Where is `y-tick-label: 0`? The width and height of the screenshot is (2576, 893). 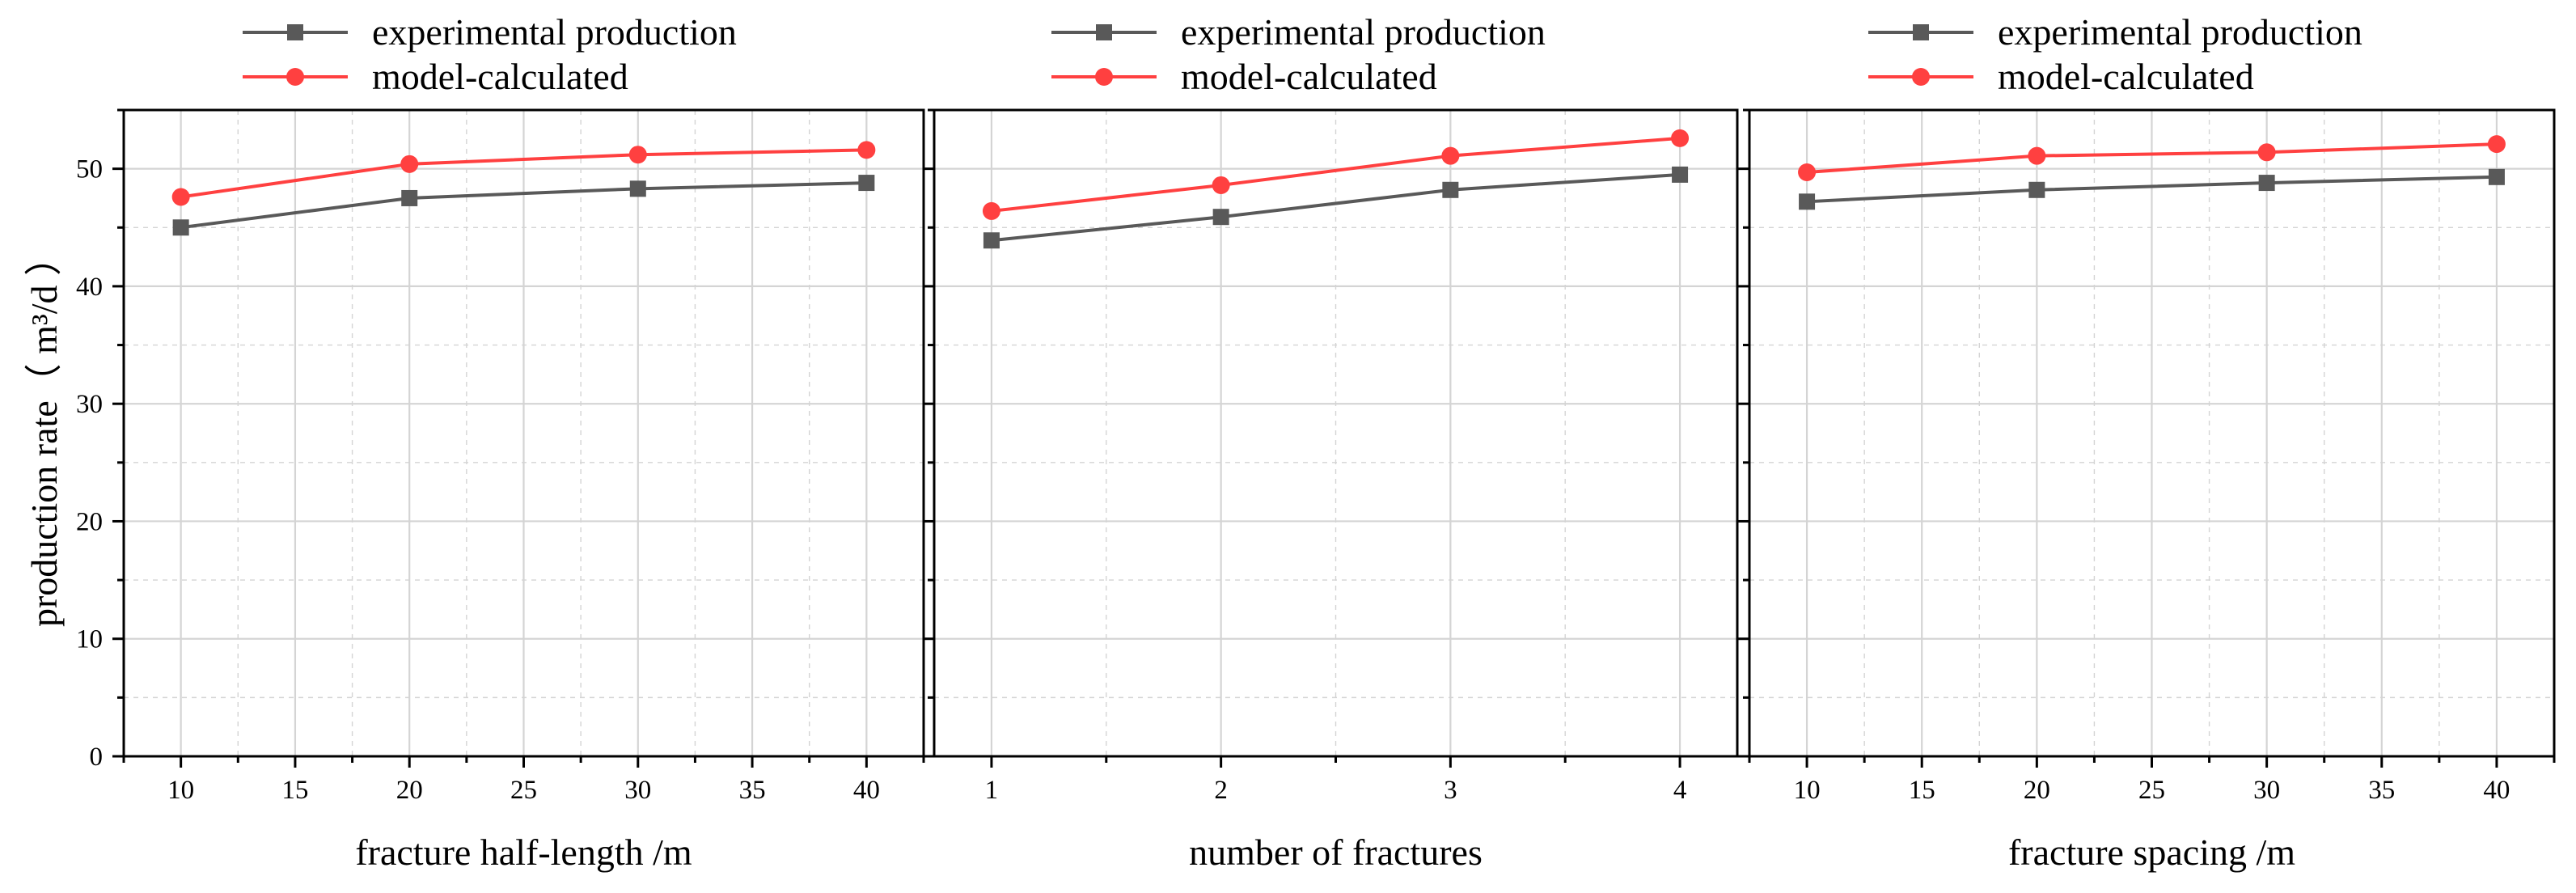 y-tick-label: 0 is located at coordinates (97, 758).